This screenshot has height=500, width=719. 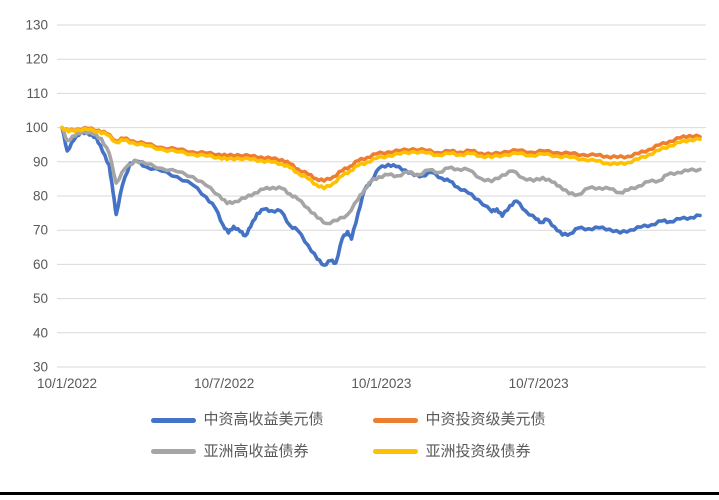 I want to click on x-axis-label-0: 10/1/2022, so click(x=67, y=383).